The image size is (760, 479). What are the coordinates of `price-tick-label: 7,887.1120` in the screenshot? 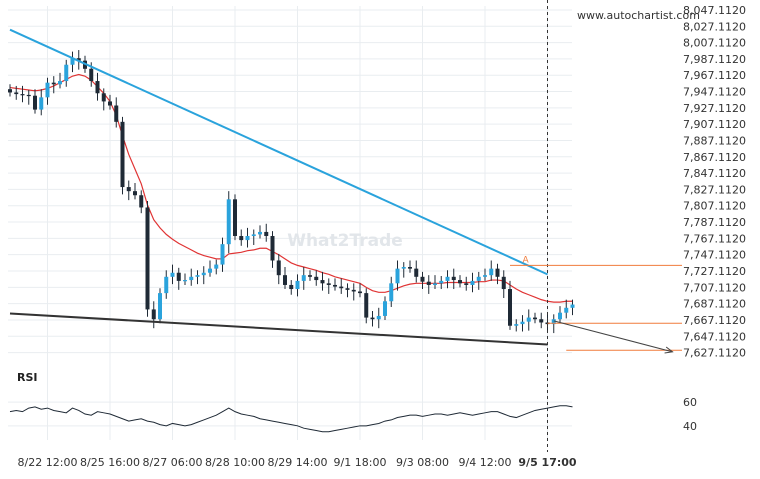 It's located at (714, 140).